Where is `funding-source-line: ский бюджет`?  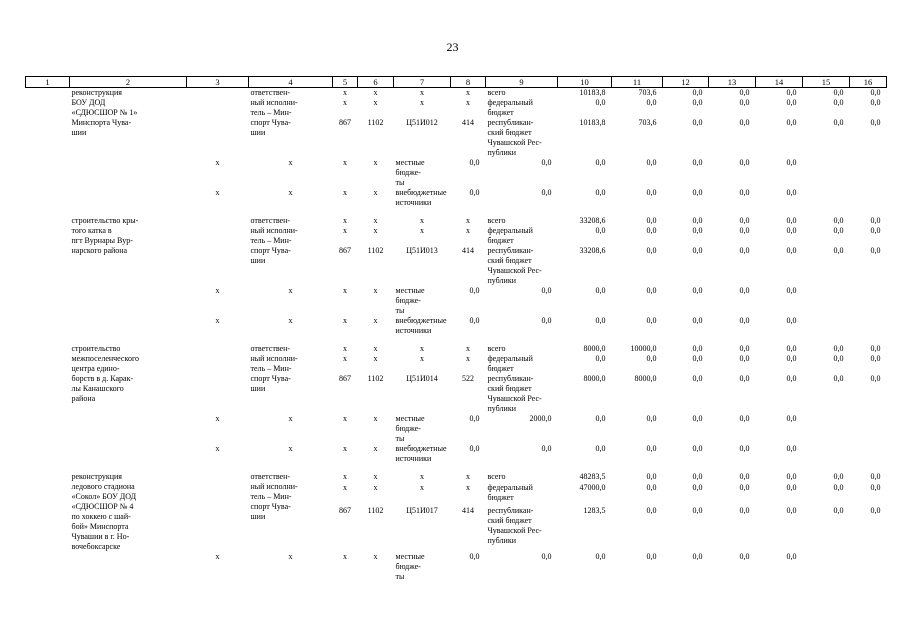
funding-source-line: ский бюджет is located at coordinates (509, 521).